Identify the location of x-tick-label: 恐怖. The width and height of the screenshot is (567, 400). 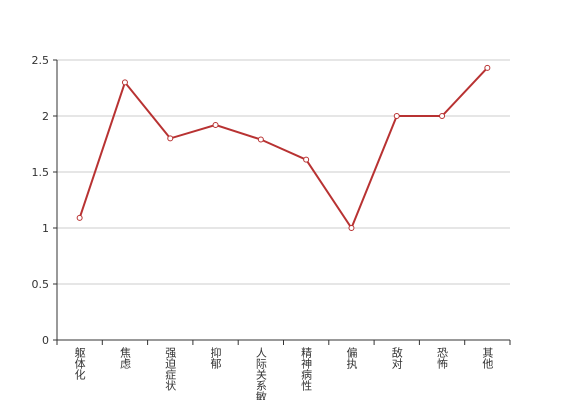
(442, 358).